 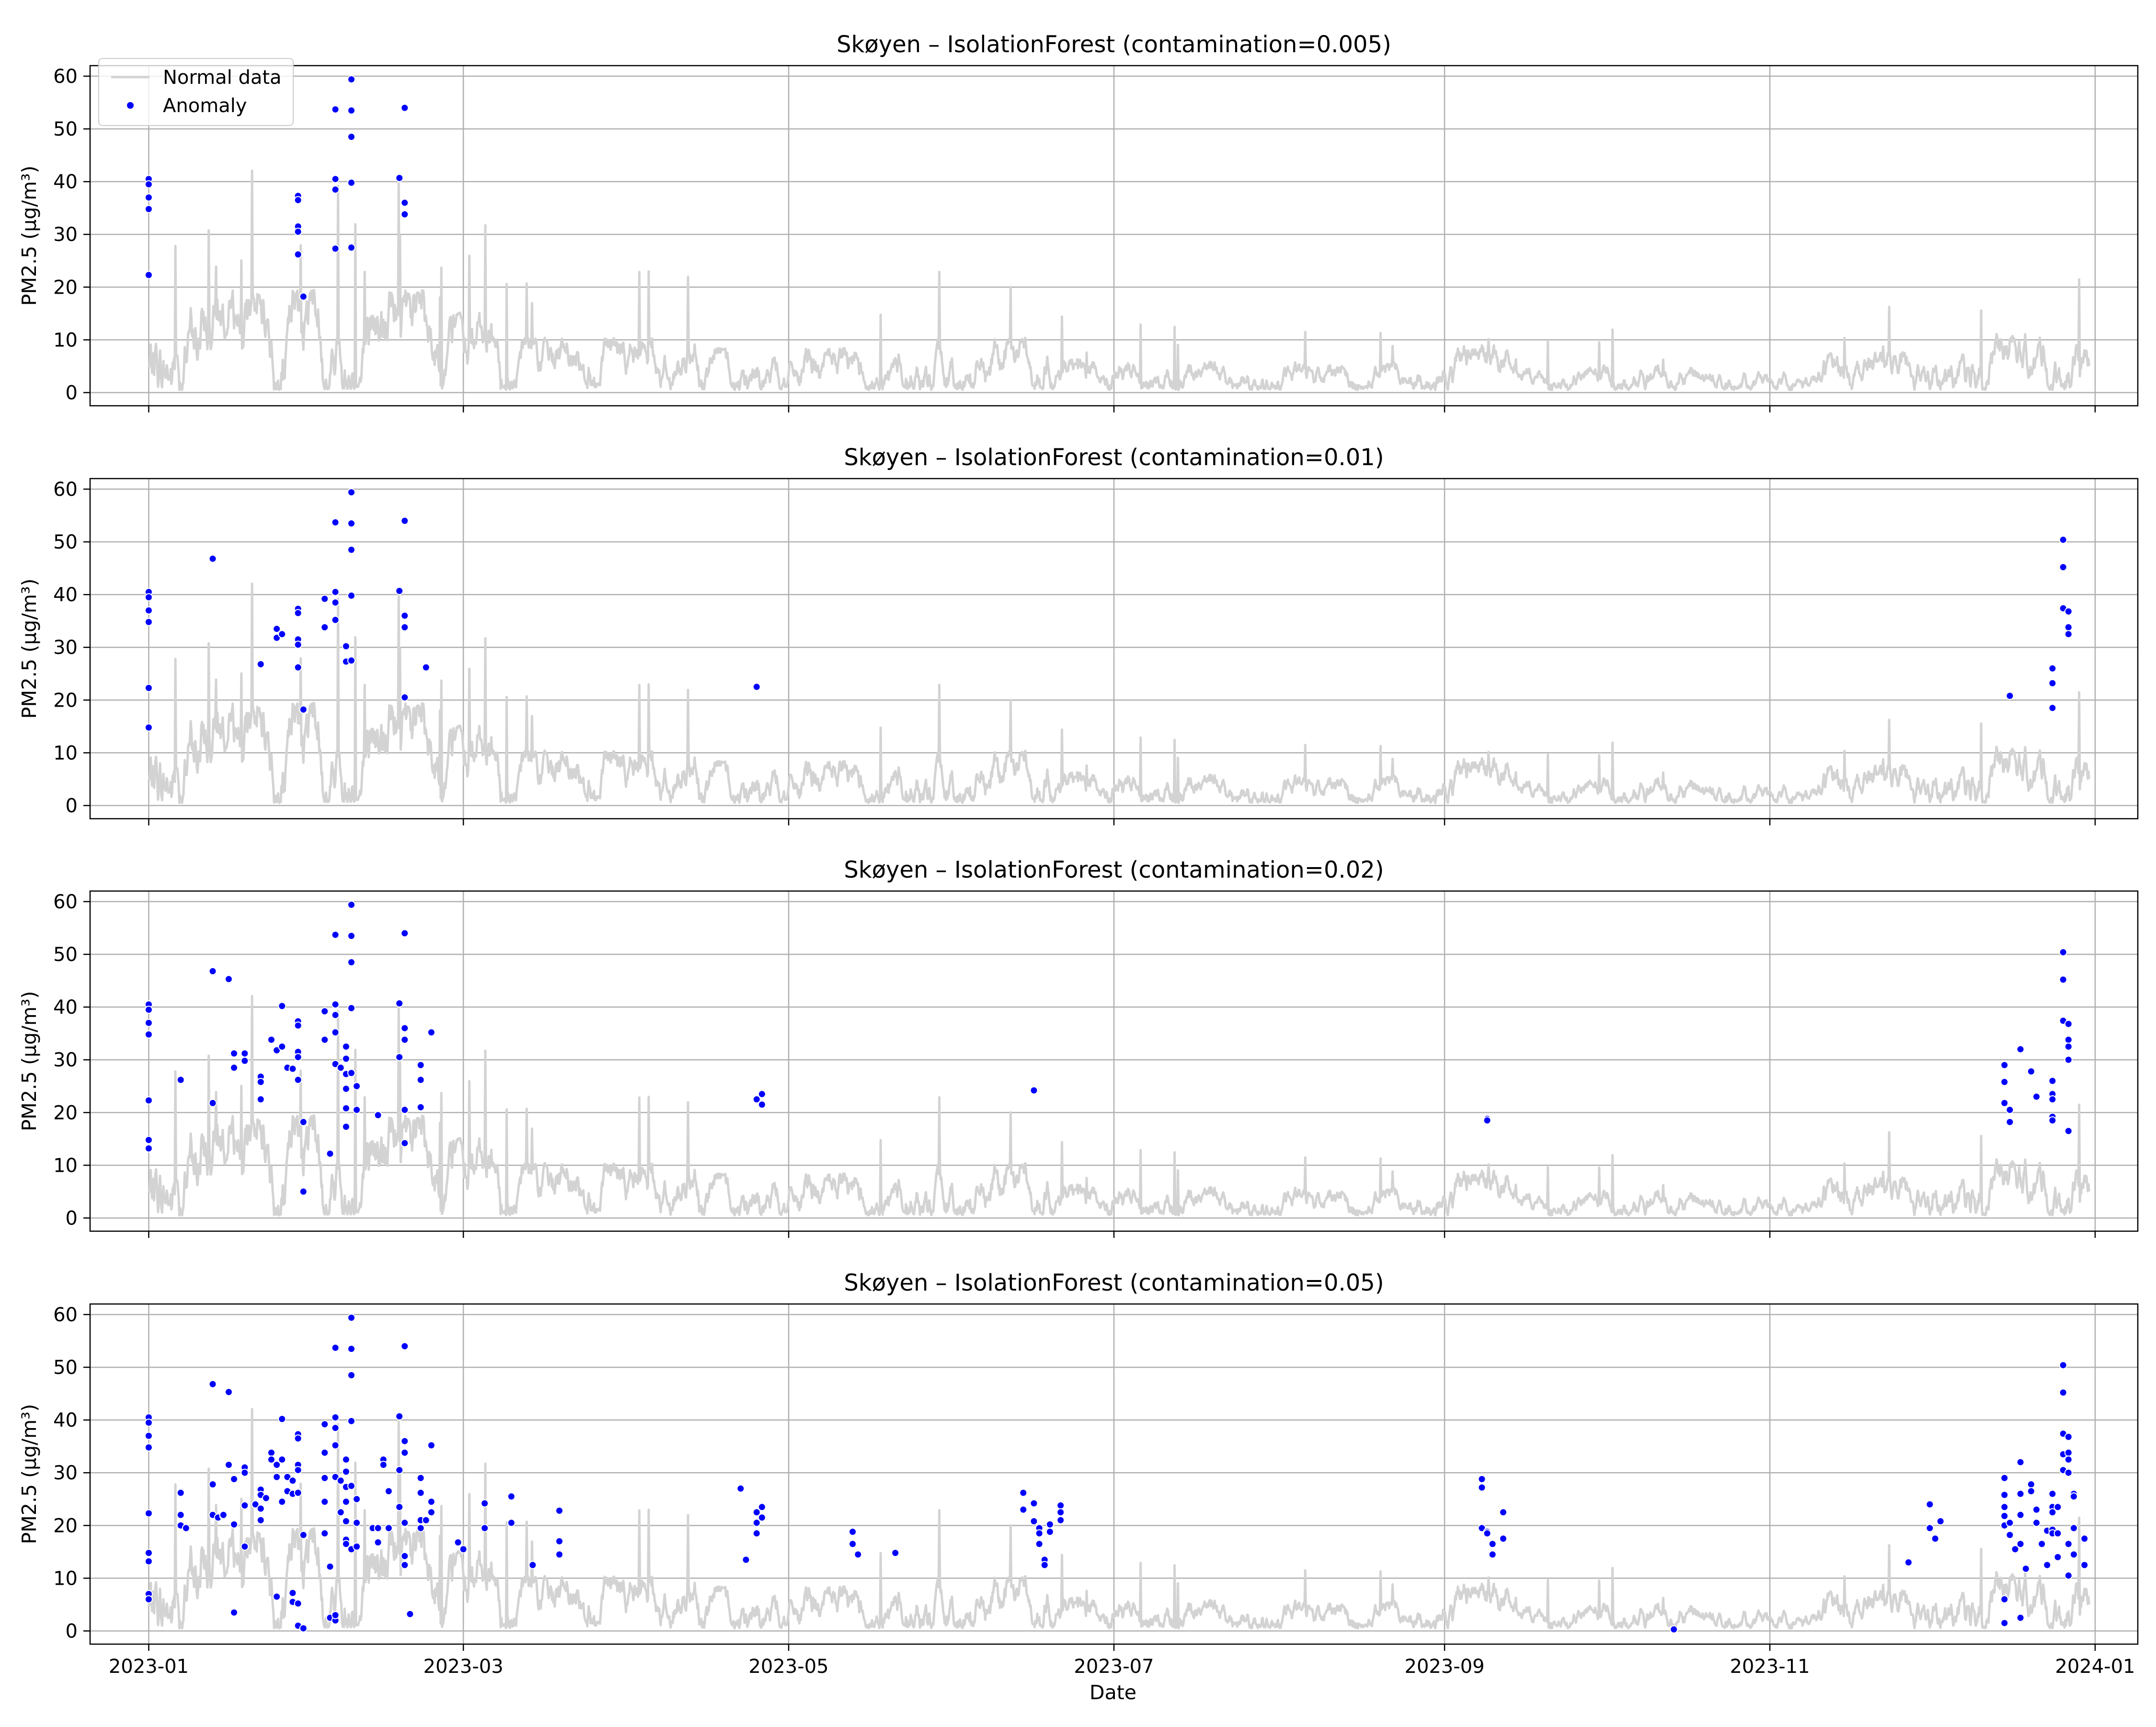 I want to click on x-axis-label: Date, so click(x=1112, y=1692).